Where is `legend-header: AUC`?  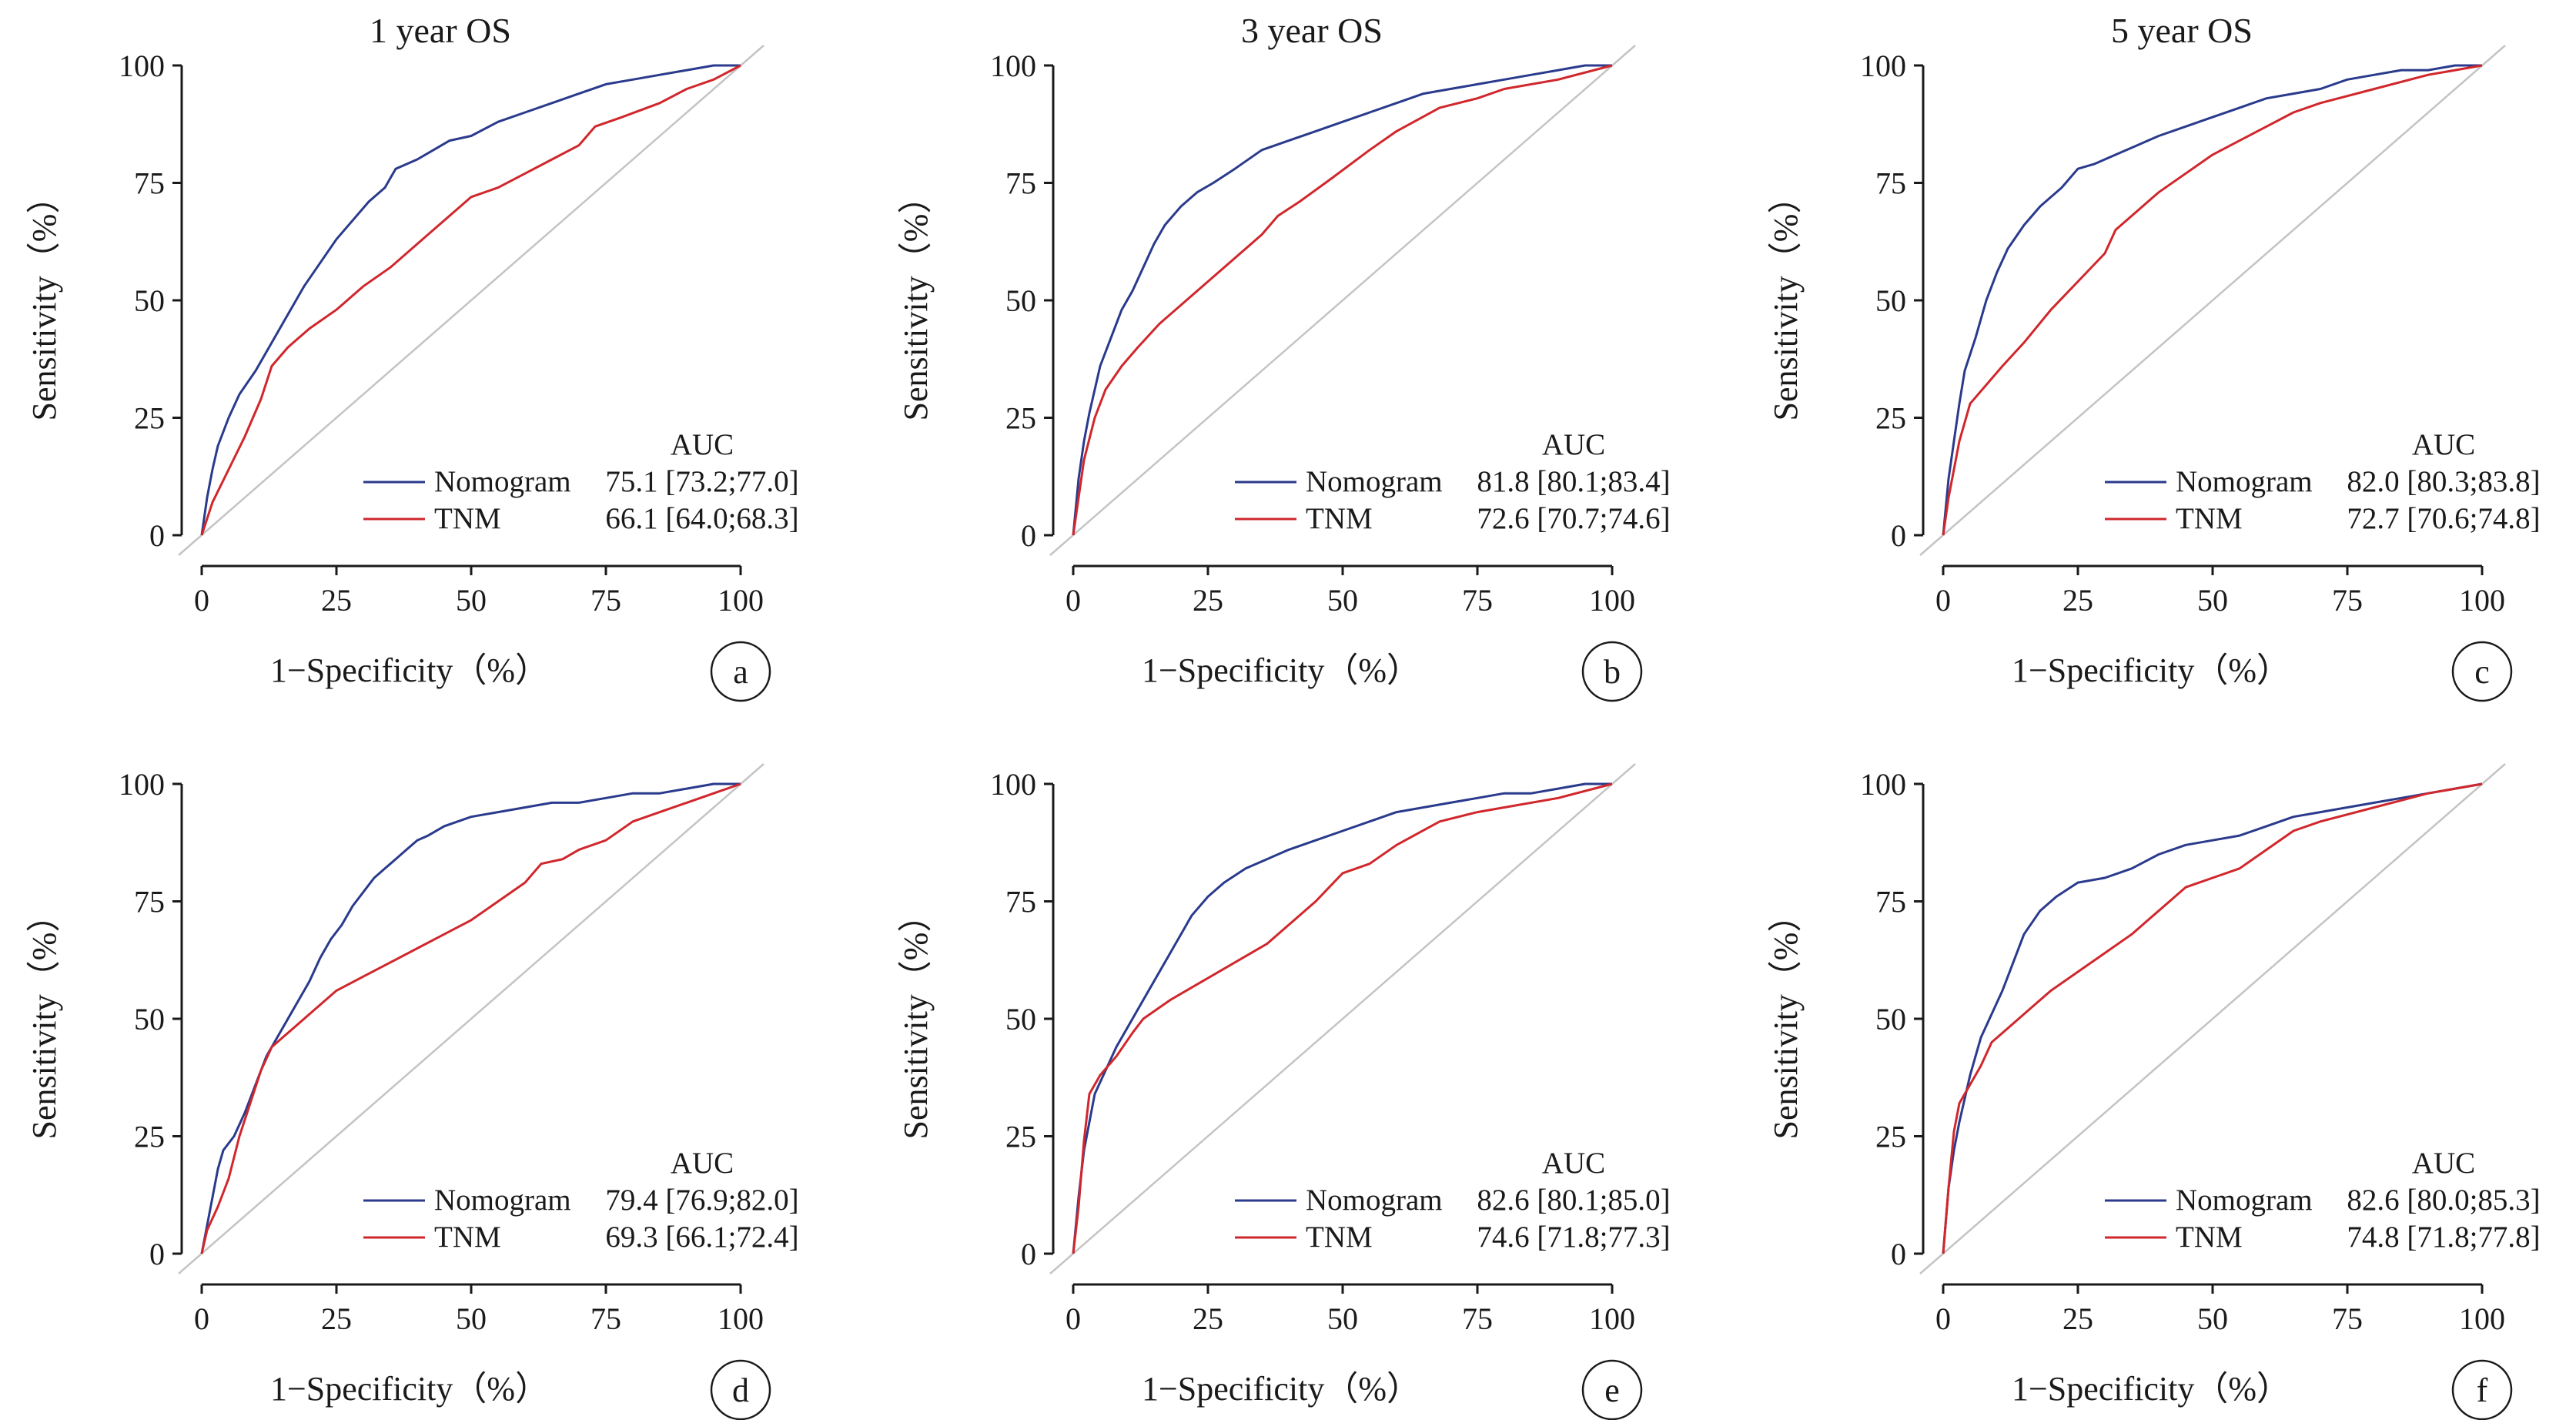
legend-header: AUC is located at coordinates (1574, 444).